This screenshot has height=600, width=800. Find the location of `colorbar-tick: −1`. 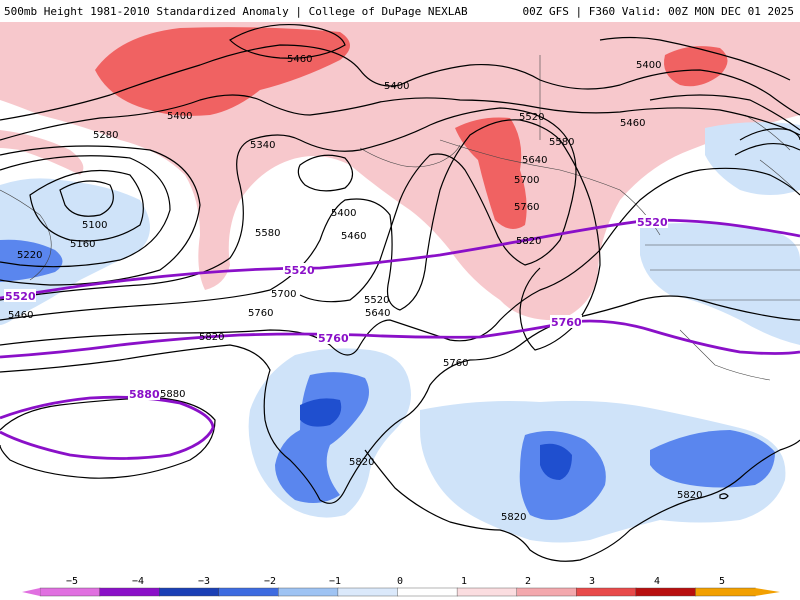

colorbar-tick: −1 is located at coordinates (335, 581).